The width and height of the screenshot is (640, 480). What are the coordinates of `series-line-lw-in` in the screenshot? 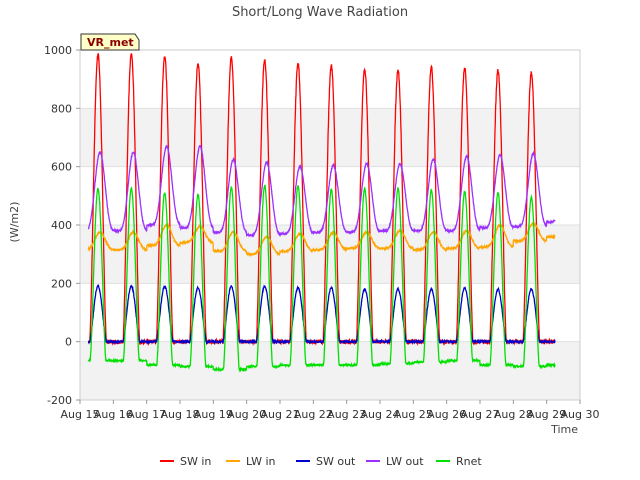 It's located at (321, 239).